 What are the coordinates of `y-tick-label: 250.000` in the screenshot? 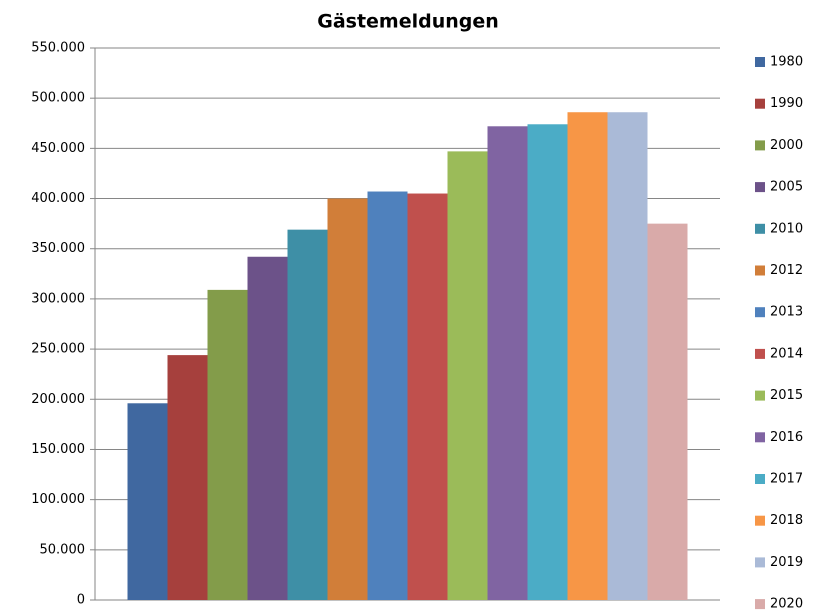 It's located at (58, 349).